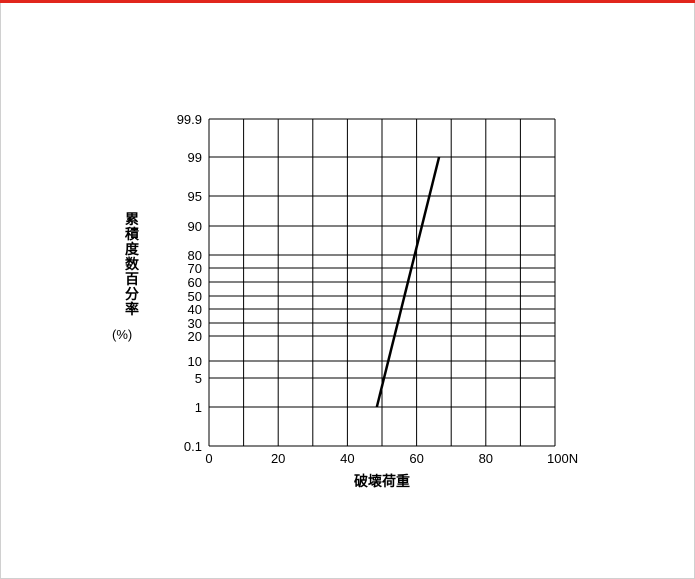 The height and width of the screenshot is (579, 695). Describe the element at coordinates (198, 407) in the screenshot. I see `y-tick-label: 1` at that location.